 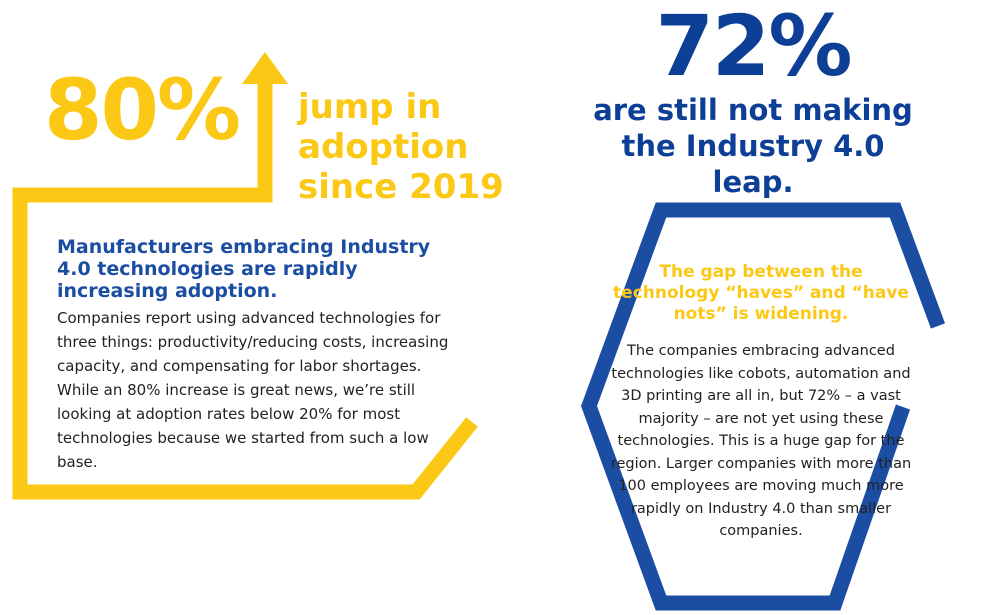 I want to click on arrow-head-icon, so click(x=265, y=68).